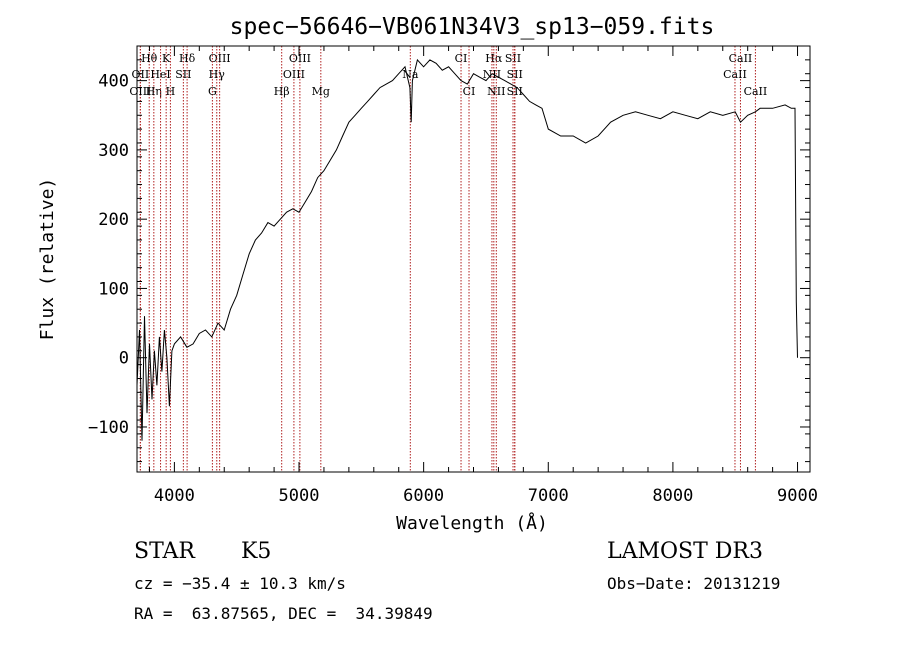 This screenshot has height=649, width=900. Describe the element at coordinates (212, 91) in the screenshot. I see `line-label: G` at that location.